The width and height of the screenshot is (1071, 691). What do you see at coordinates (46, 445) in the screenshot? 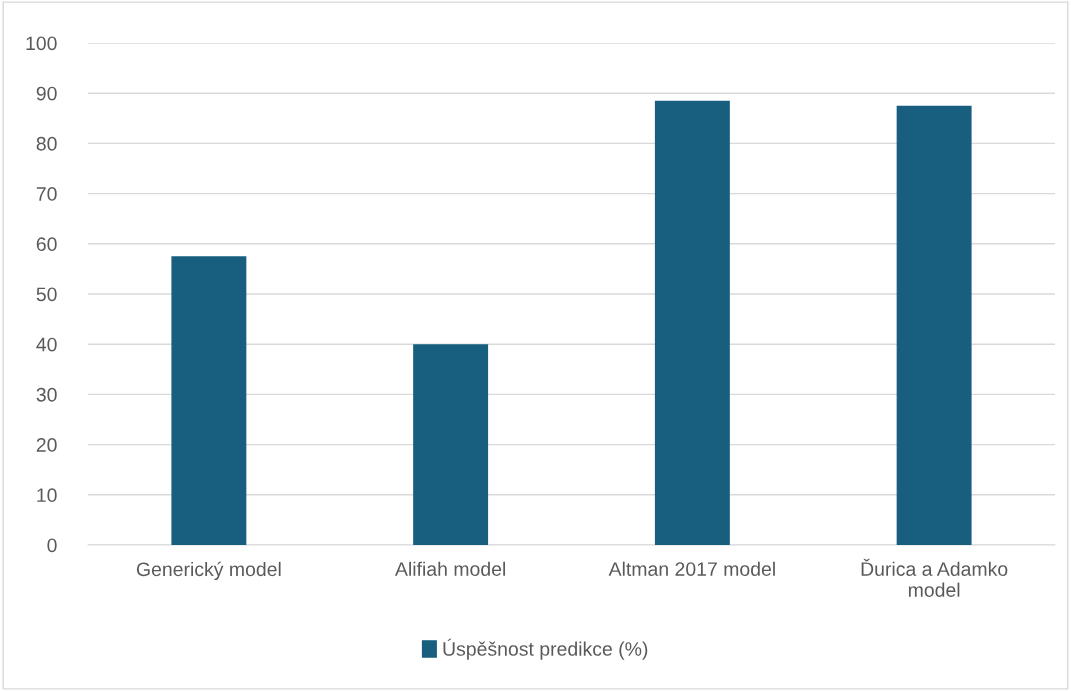
I see `y-tick-label: 20` at bounding box center [46, 445].